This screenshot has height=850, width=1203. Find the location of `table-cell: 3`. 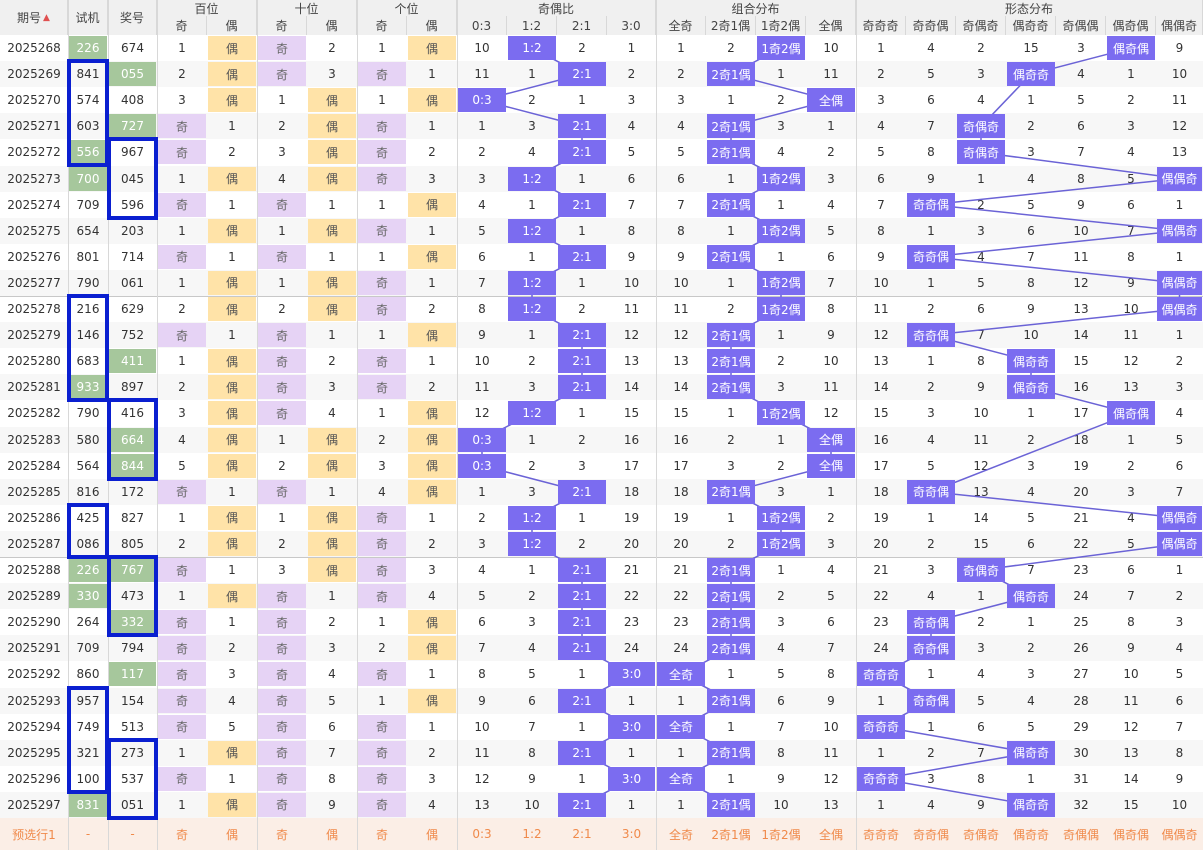

table-cell: 3 is located at coordinates (182, 413).